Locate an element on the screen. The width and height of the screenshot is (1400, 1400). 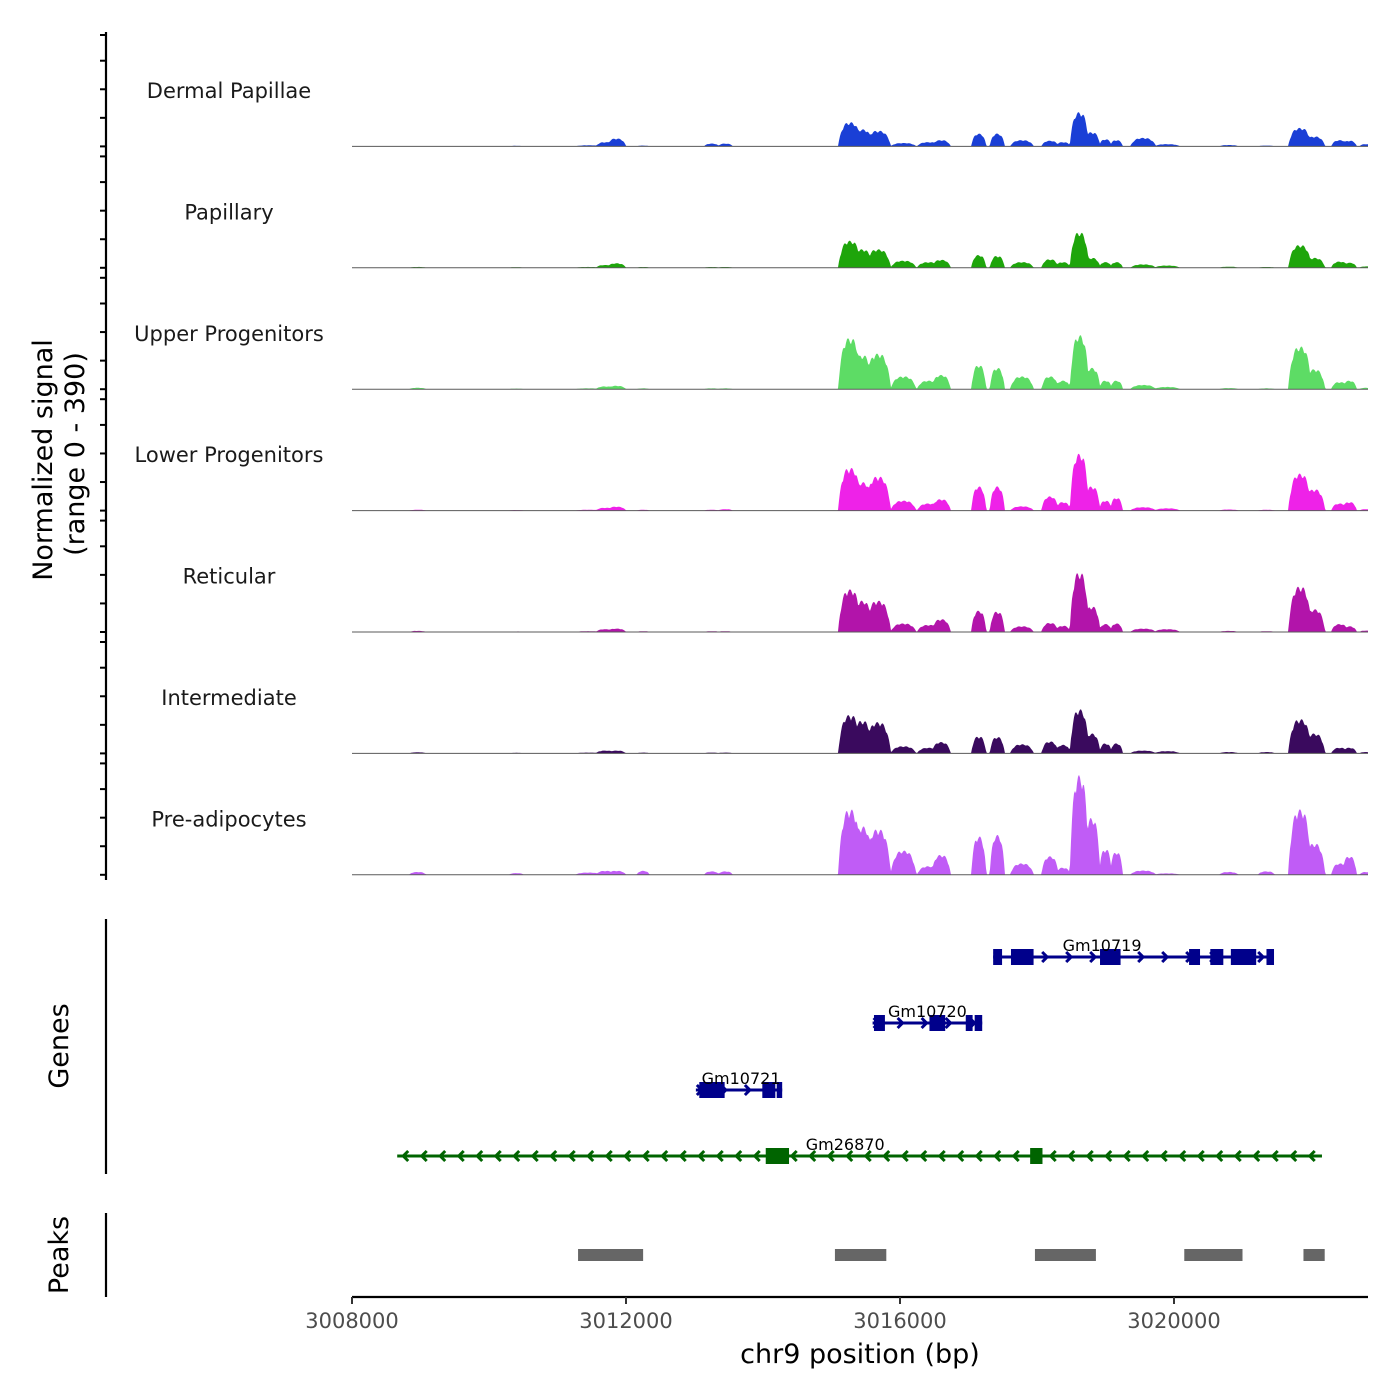
track-intermediate: Intermediate is located at coordinates (764, 720).